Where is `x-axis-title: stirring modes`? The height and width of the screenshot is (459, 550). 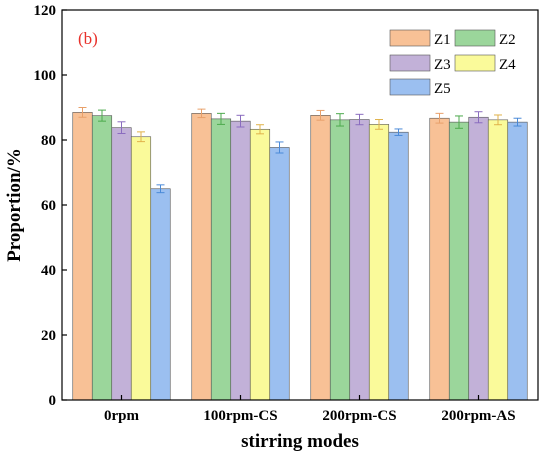 x-axis-title: stirring modes is located at coordinates (300, 441).